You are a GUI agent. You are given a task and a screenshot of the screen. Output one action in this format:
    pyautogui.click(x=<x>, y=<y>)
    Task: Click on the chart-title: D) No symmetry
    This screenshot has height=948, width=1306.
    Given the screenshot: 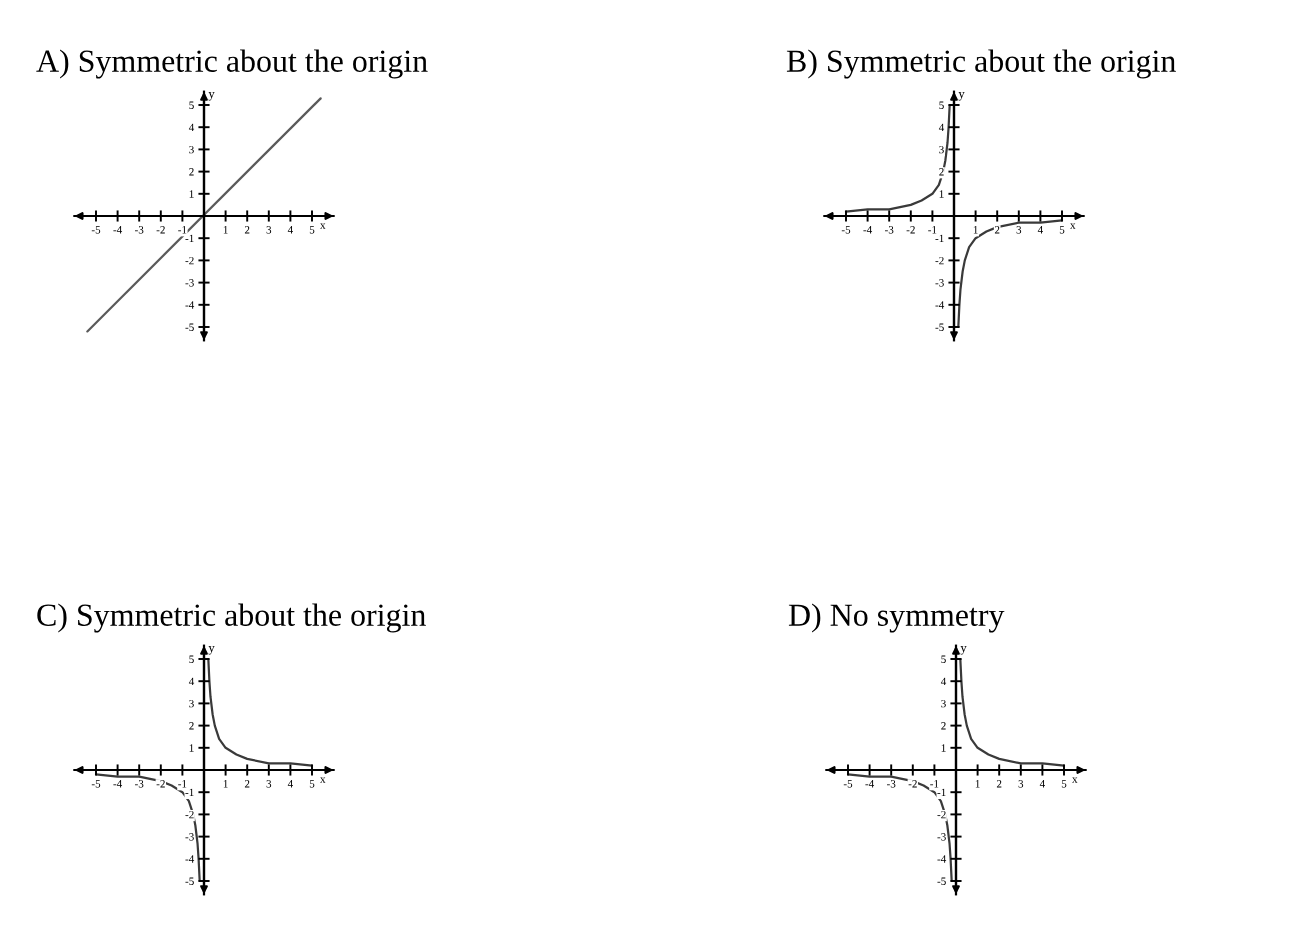 What is the action you would take?
    pyautogui.click(x=896, y=618)
    